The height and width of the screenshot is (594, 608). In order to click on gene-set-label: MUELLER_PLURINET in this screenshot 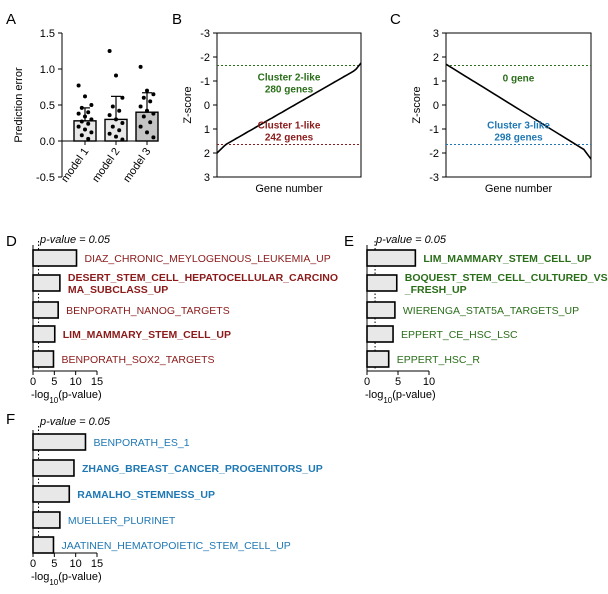, I will do `click(122, 521)`.